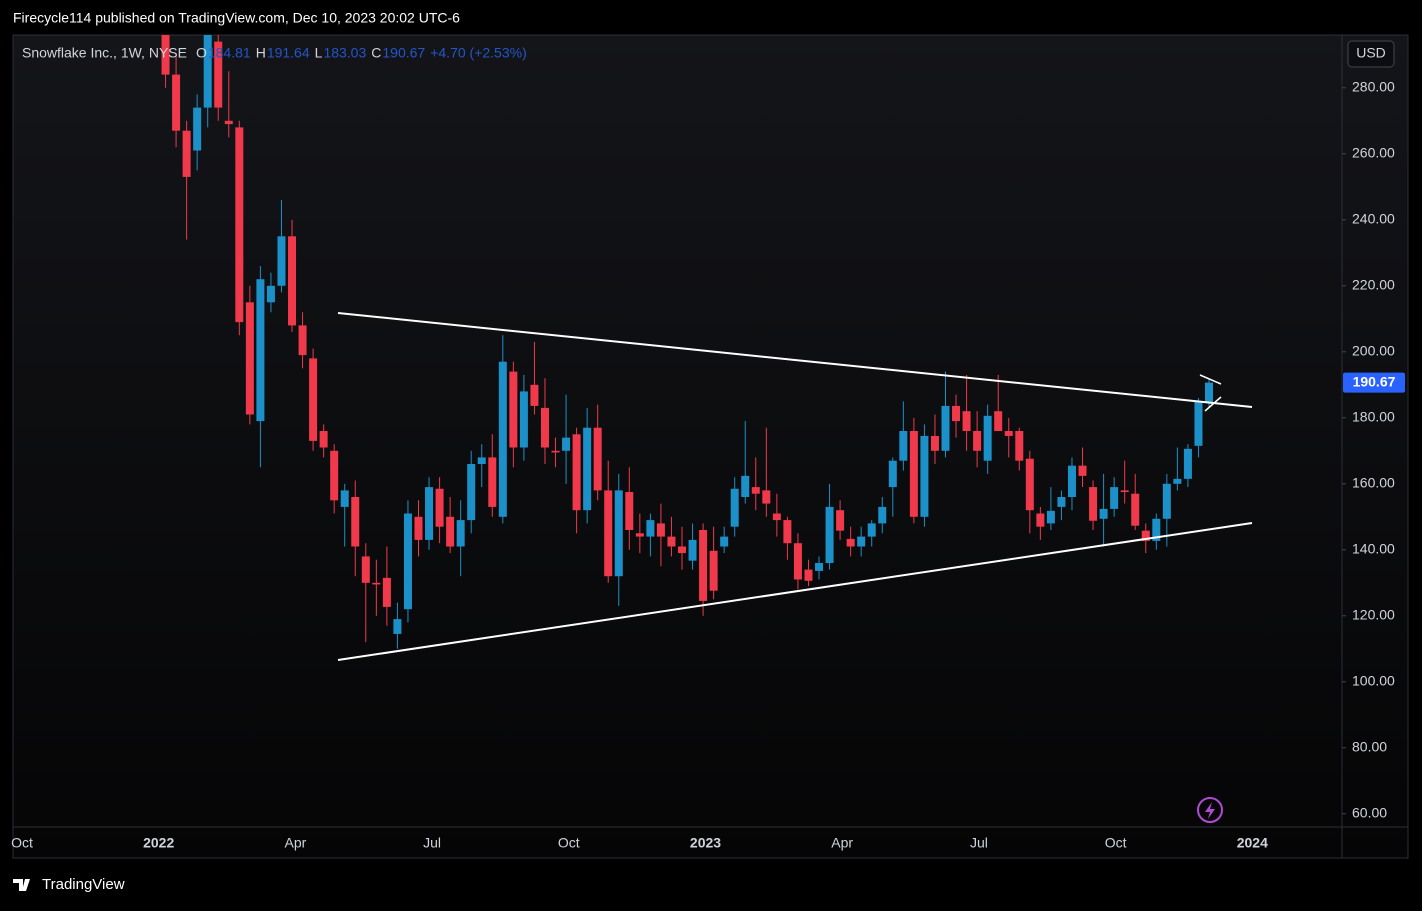 The width and height of the screenshot is (1422, 911). Describe the element at coordinates (158, 843) in the screenshot. I see `x-tick-label: 2022` at that location.